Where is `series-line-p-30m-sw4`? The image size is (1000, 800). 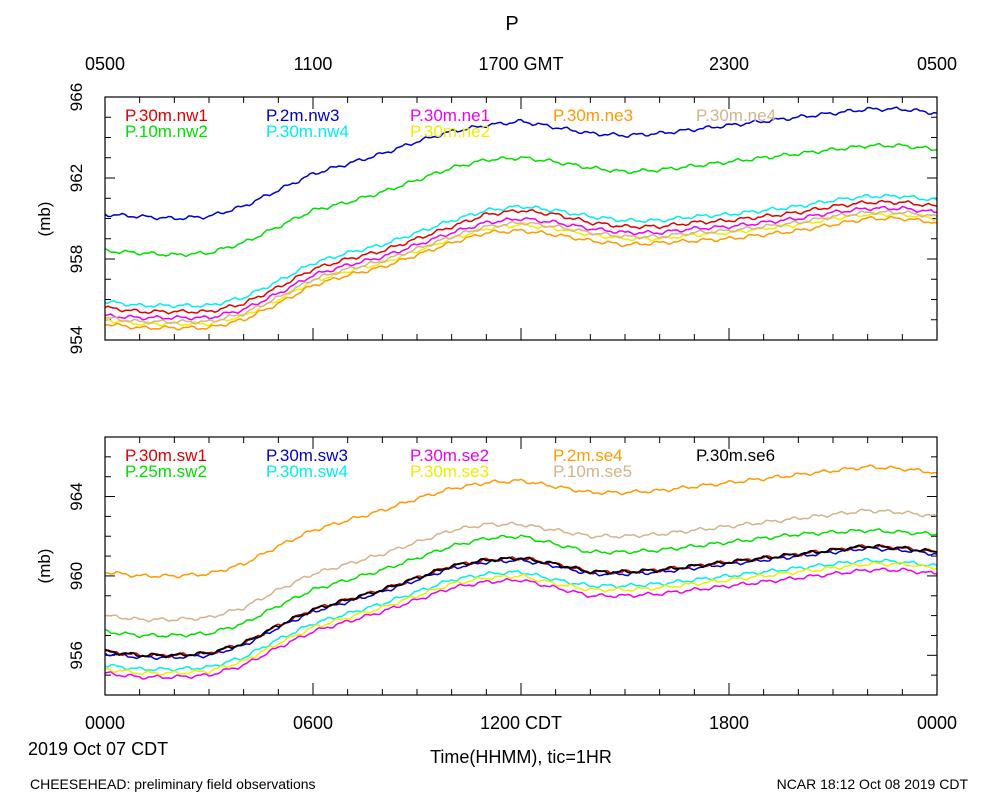
series-line-p-30m-sw4 is located at coordinates (521, 615).